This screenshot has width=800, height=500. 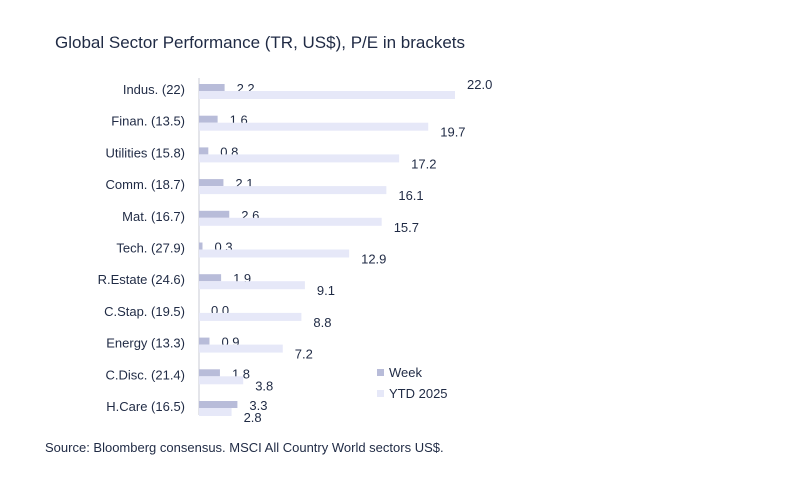 What do you see at coordinates (145, 406) in the screenshot?
I see `category-label: H.Care (16.5)` at bounding box center [145, 406].